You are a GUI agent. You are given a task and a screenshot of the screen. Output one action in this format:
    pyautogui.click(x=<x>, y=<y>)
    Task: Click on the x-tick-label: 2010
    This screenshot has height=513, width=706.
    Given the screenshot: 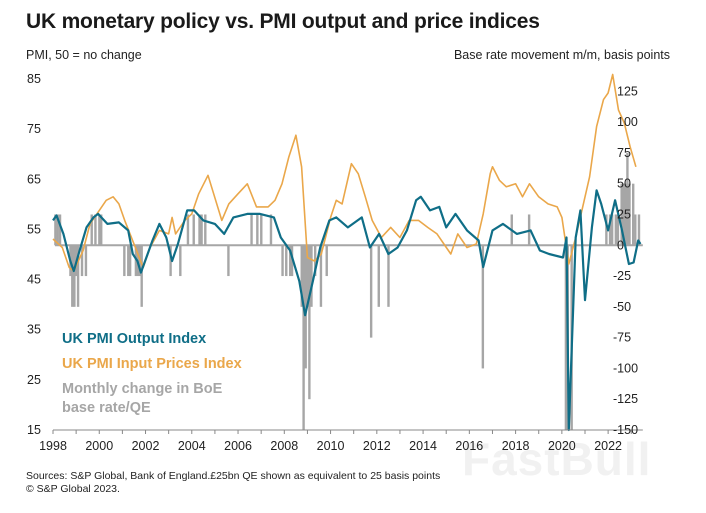 What is the action you would take?
    pyautogui.click(x=331, y=446)
    